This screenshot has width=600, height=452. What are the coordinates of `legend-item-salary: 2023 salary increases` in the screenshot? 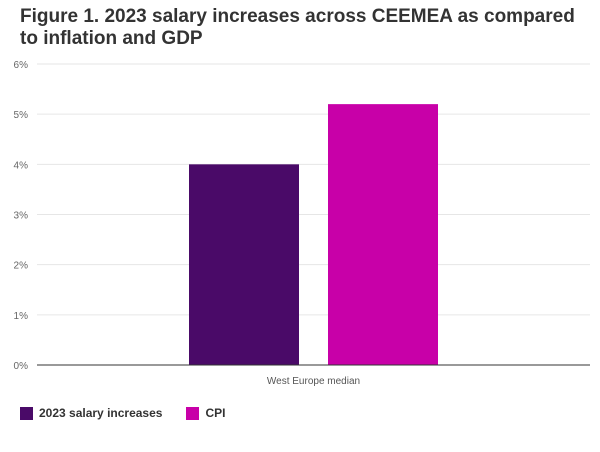 It's located at (91, 413).